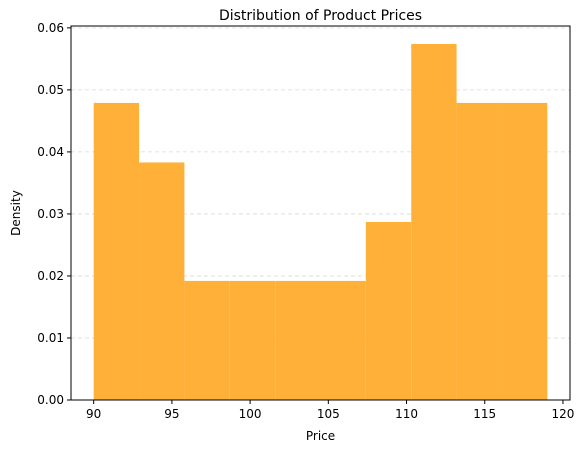 The width and height of the screenshot is (582, 453). What do you see at coordinates (50, 90) in the screenshot?
I see `y-tick-label: 0.05` at bounding box center [50, 90].